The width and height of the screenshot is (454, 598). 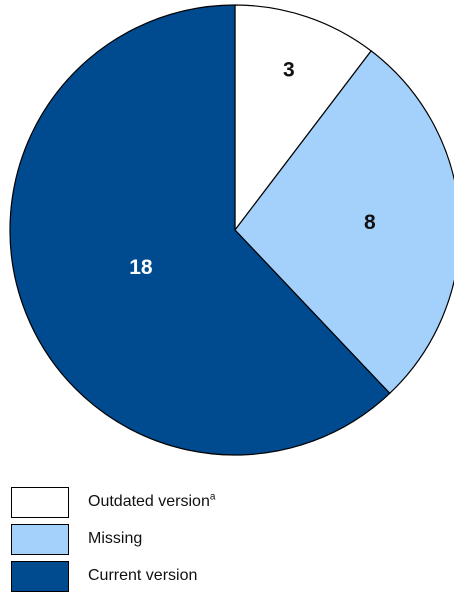 What do you see at coordinates (115, 538) in the screenshot?
I see `legend-label-missing: Missing` at bounding box center [115, 538].